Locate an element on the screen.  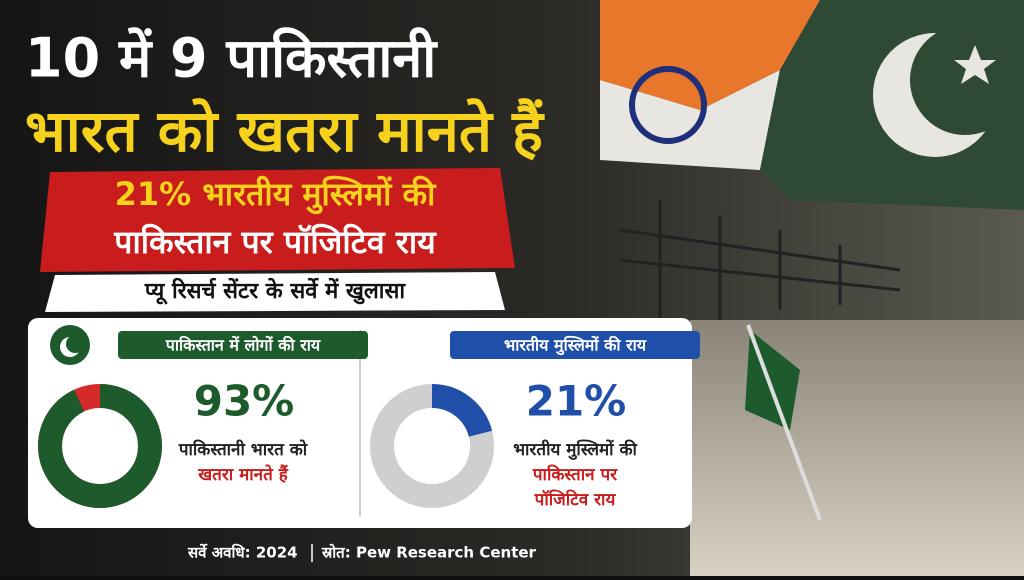
tagline-banner is located at coordinates (275, 292).